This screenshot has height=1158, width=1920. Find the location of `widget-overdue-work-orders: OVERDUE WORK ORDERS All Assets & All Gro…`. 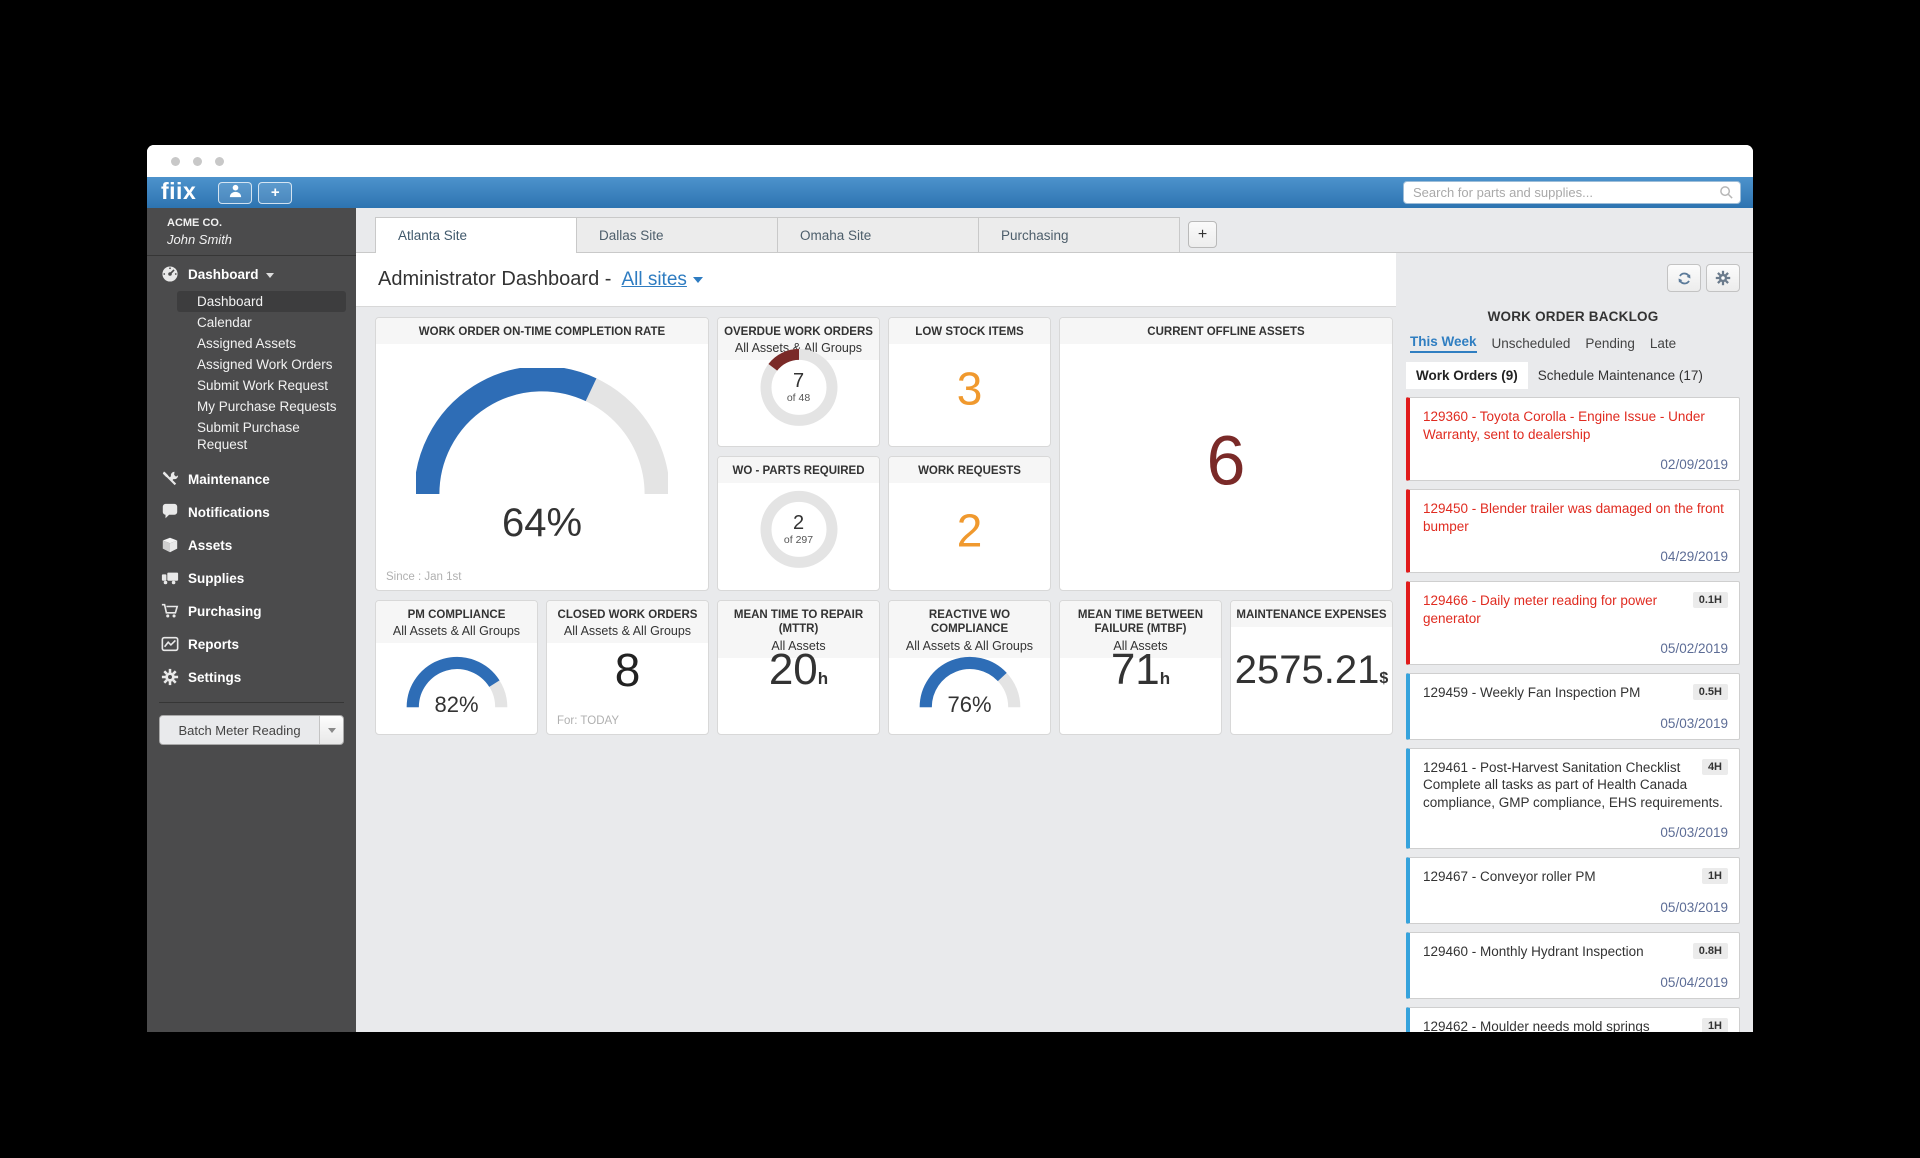

widget-overdue-work-orders: OVERDUE WORK ORDERS All Assets & All Gro… is located at coordinates (798, 382).